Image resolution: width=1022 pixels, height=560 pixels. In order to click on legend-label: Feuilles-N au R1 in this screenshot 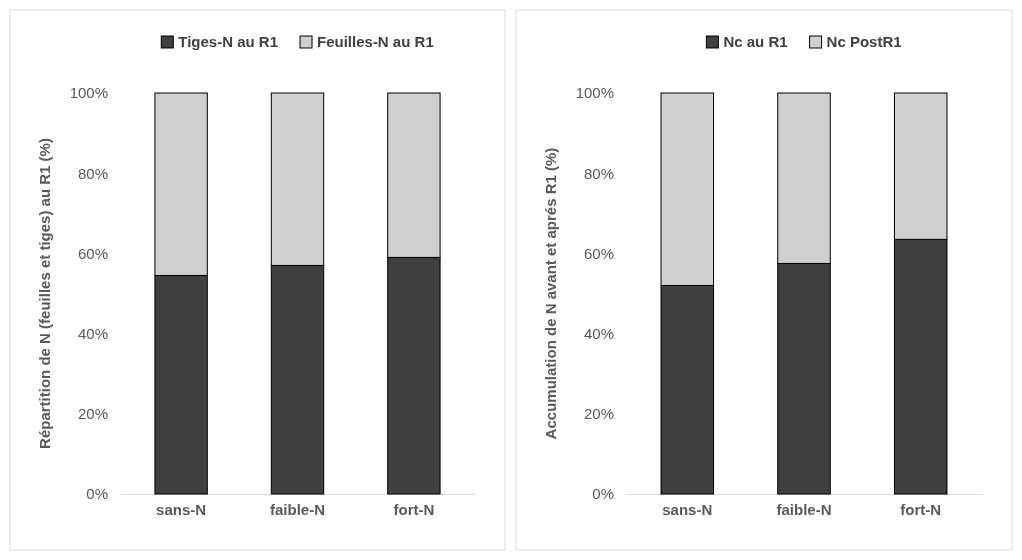, I will do `click(375, 41)`.